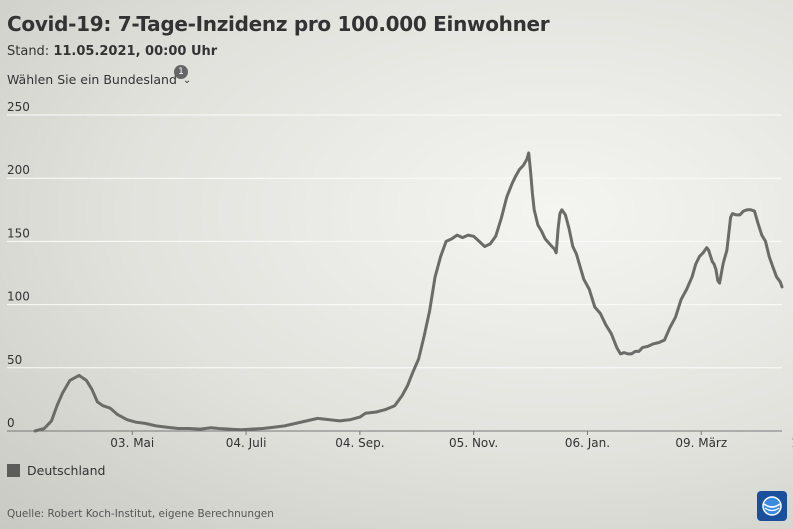 The image size is (793, 529). Describe the element at coordinates (66, 470) in the screenshot. I see `legend-label: Deutschland` at that location.